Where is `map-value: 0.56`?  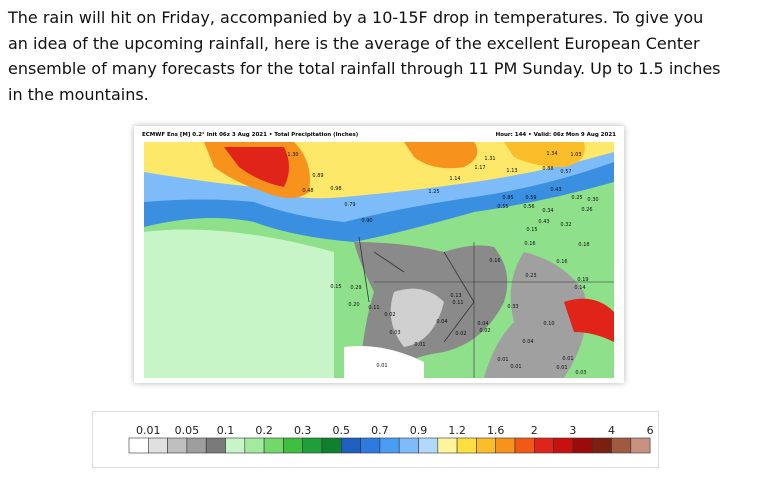 map-value: 0.56 is located at coordinates (528, 207).